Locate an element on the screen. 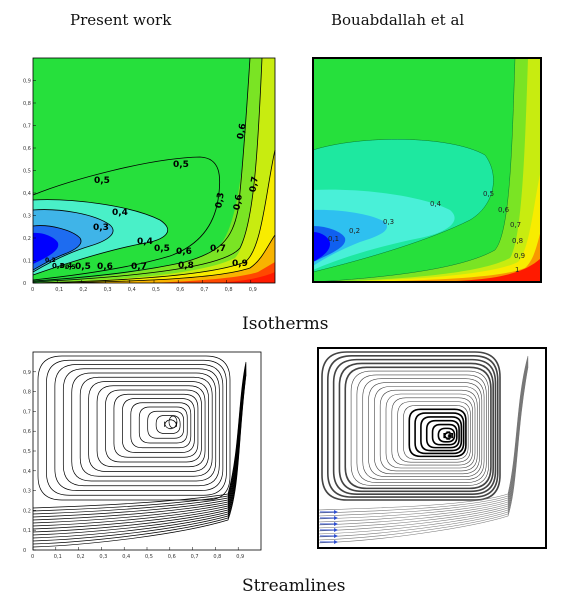 The height and width of the screenshot is (604, 563). x-tick-label: 0,8 is located at coordinates (217, 557).